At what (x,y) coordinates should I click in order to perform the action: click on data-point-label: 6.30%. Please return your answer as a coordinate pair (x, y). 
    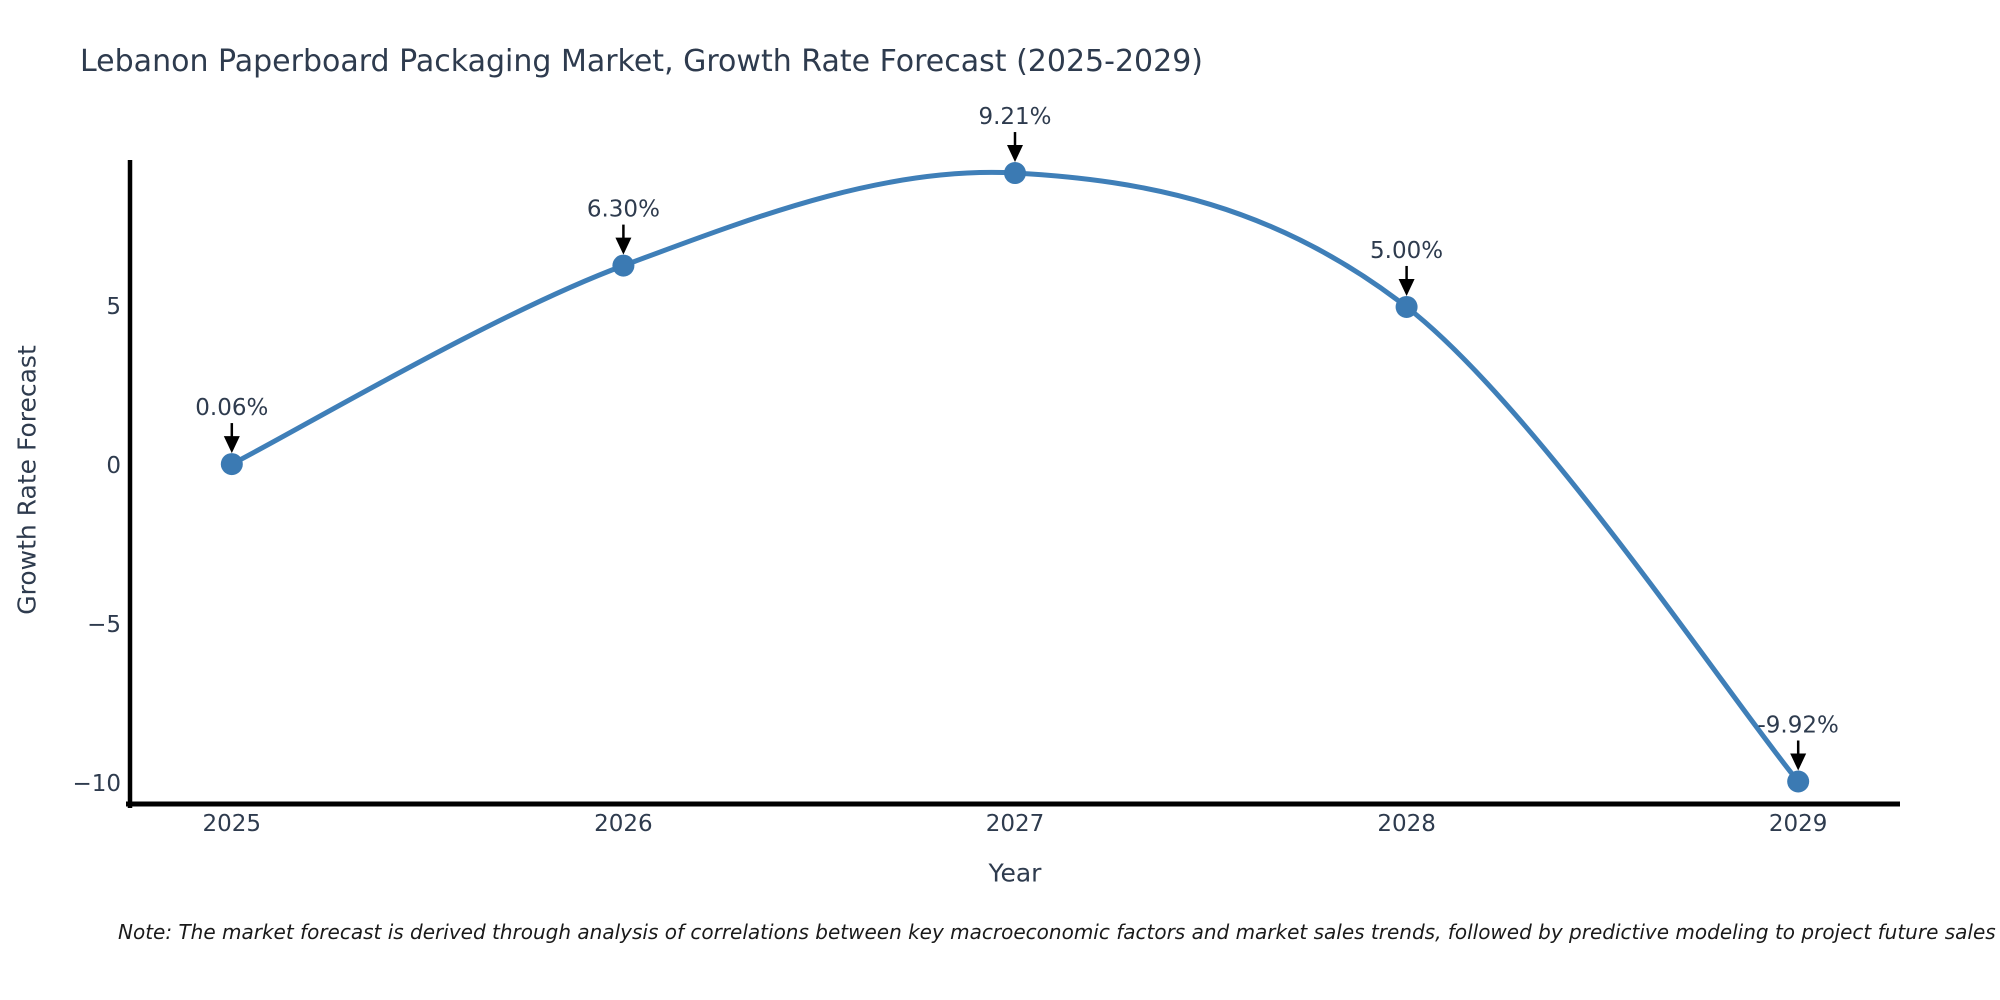
    Looking at the image, I should click on (623, 210).